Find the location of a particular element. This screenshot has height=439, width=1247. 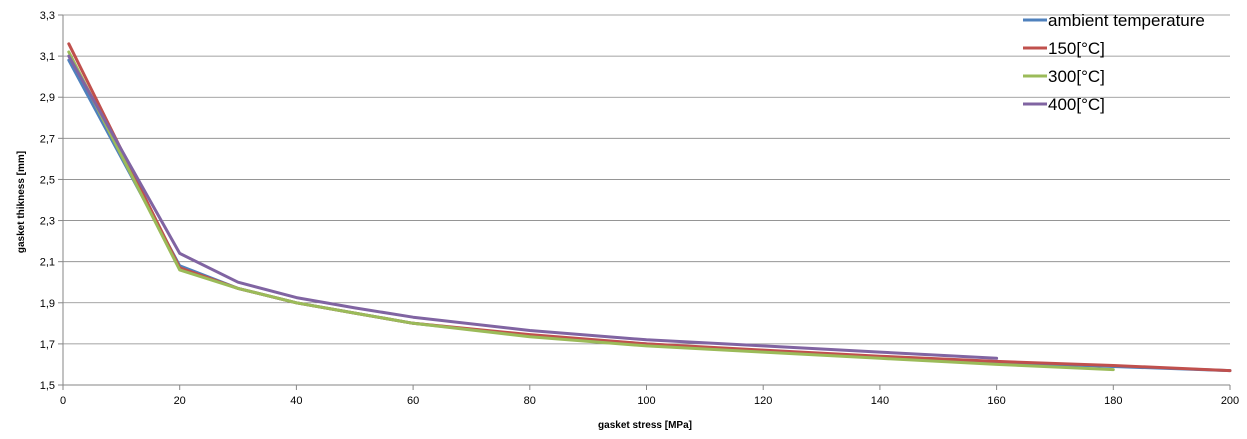

y-tick-label: 2,9 is located at coordinates (47, 98).